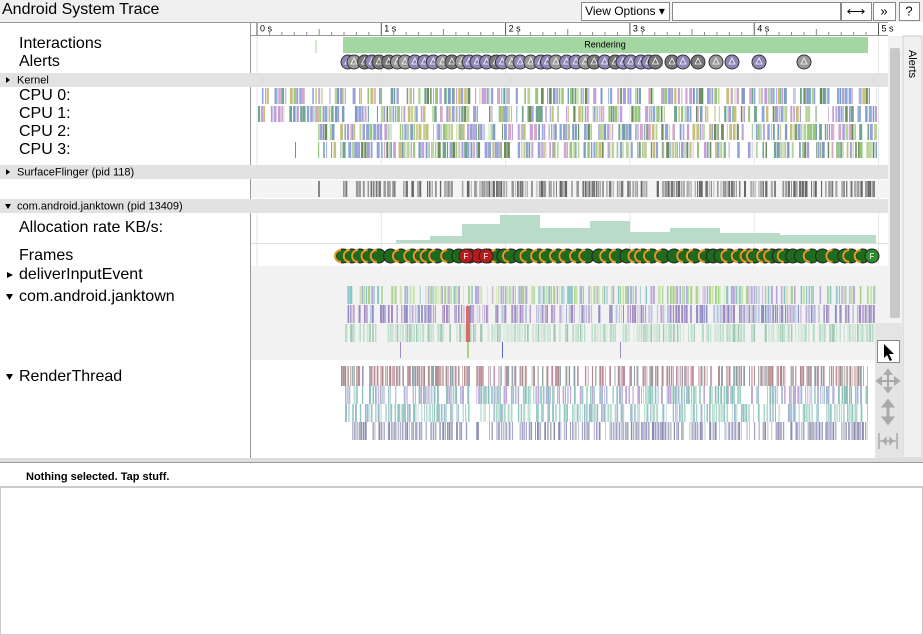 Image resolution: width=923 pixels, height=635 pixels. I want to click on view-options-button, so click(625, 11).